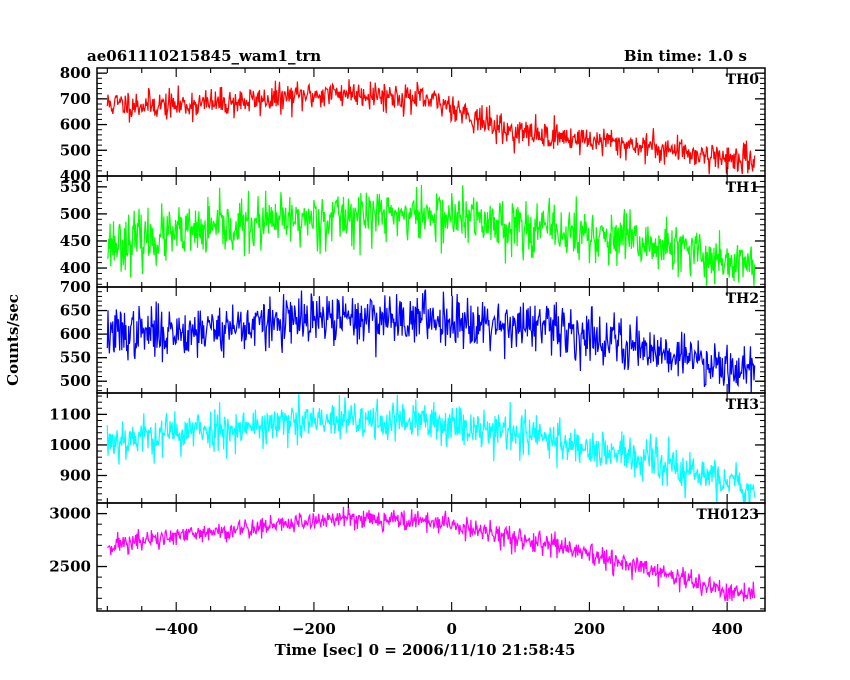 This screenshot has height=680, width=850. I want to click on series-line-th0, so click(431, 127).